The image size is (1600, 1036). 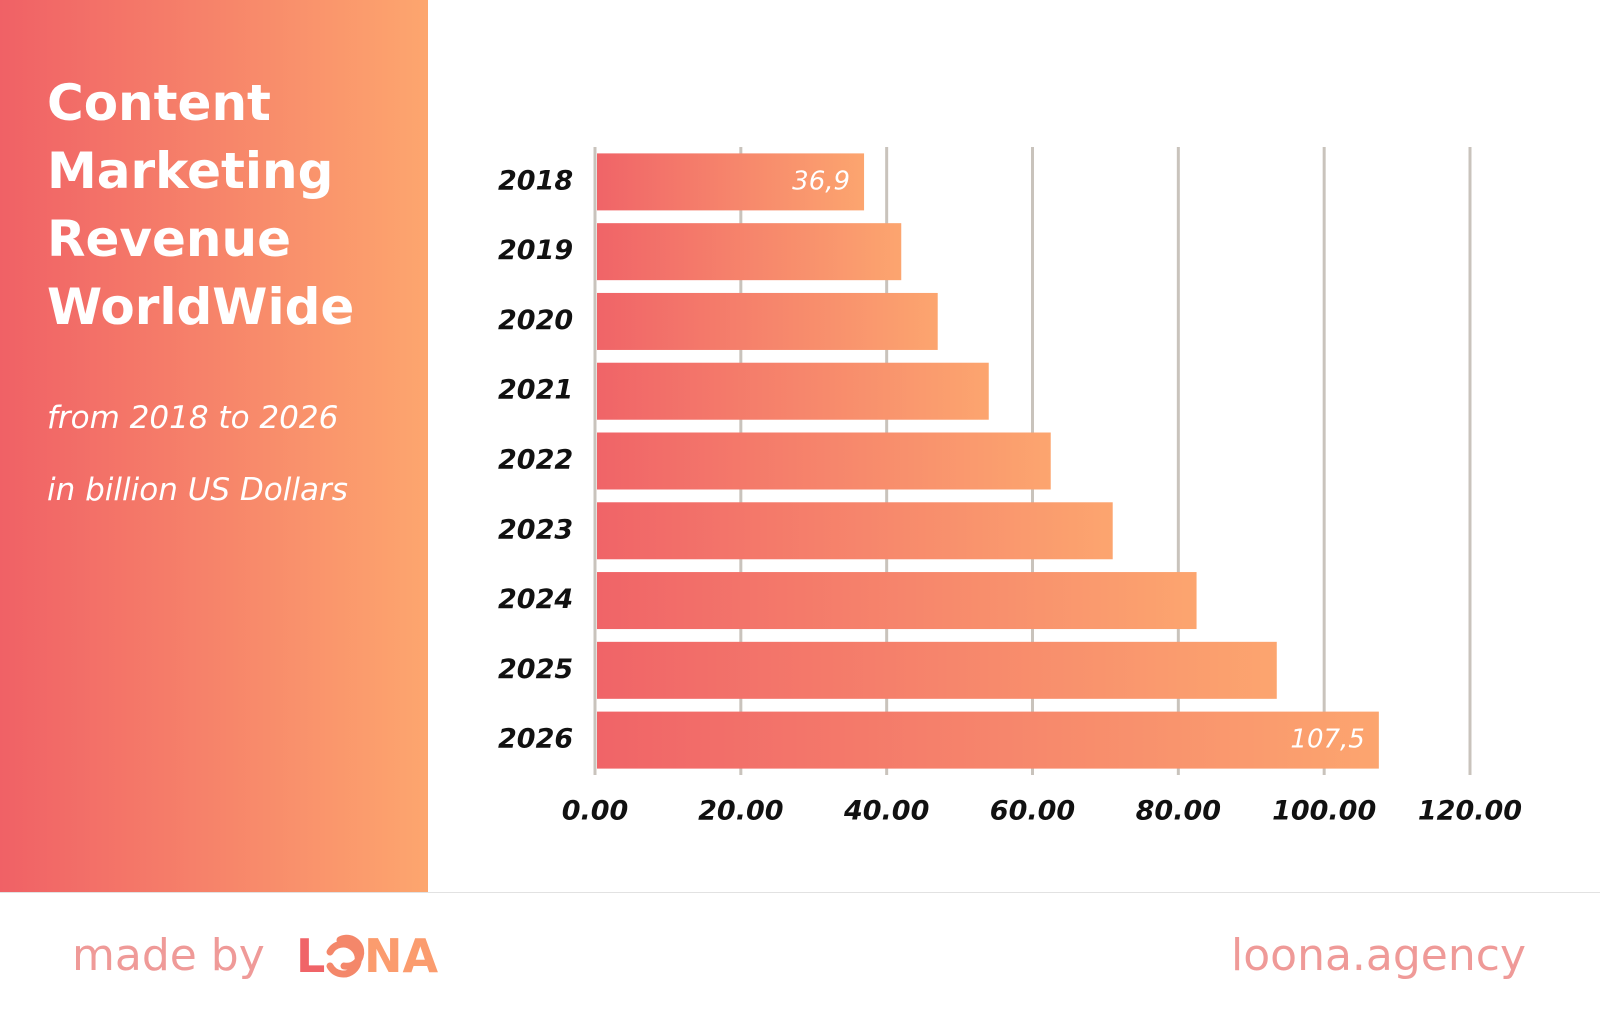 I want to click on x-tick-label: 60.00, so click(x=1032, y=811).